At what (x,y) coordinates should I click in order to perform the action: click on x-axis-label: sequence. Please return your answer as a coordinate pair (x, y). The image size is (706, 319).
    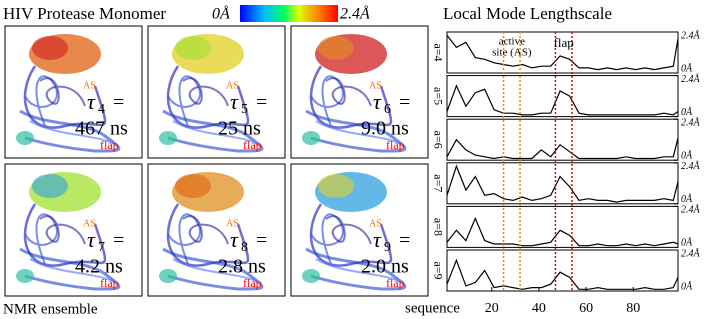
    Looking at the image, I should click on (432, 308).